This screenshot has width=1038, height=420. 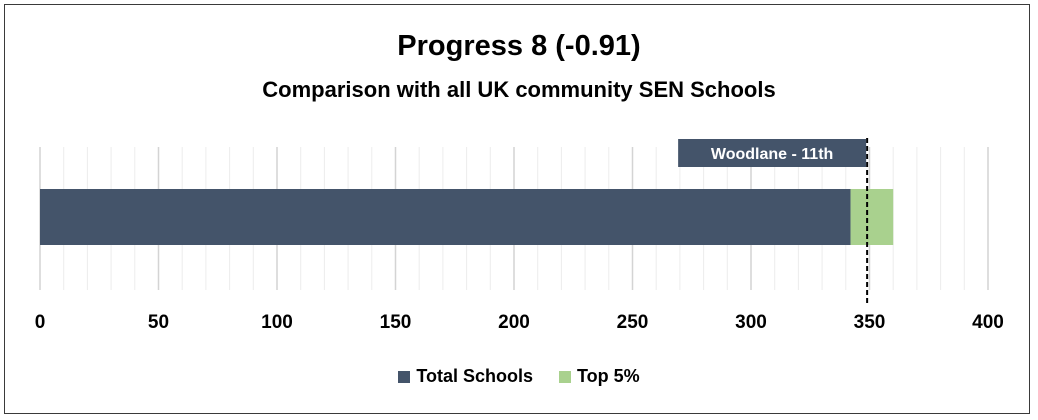 I want to click on x-tick-label: 150, so click(x=396, y=322).